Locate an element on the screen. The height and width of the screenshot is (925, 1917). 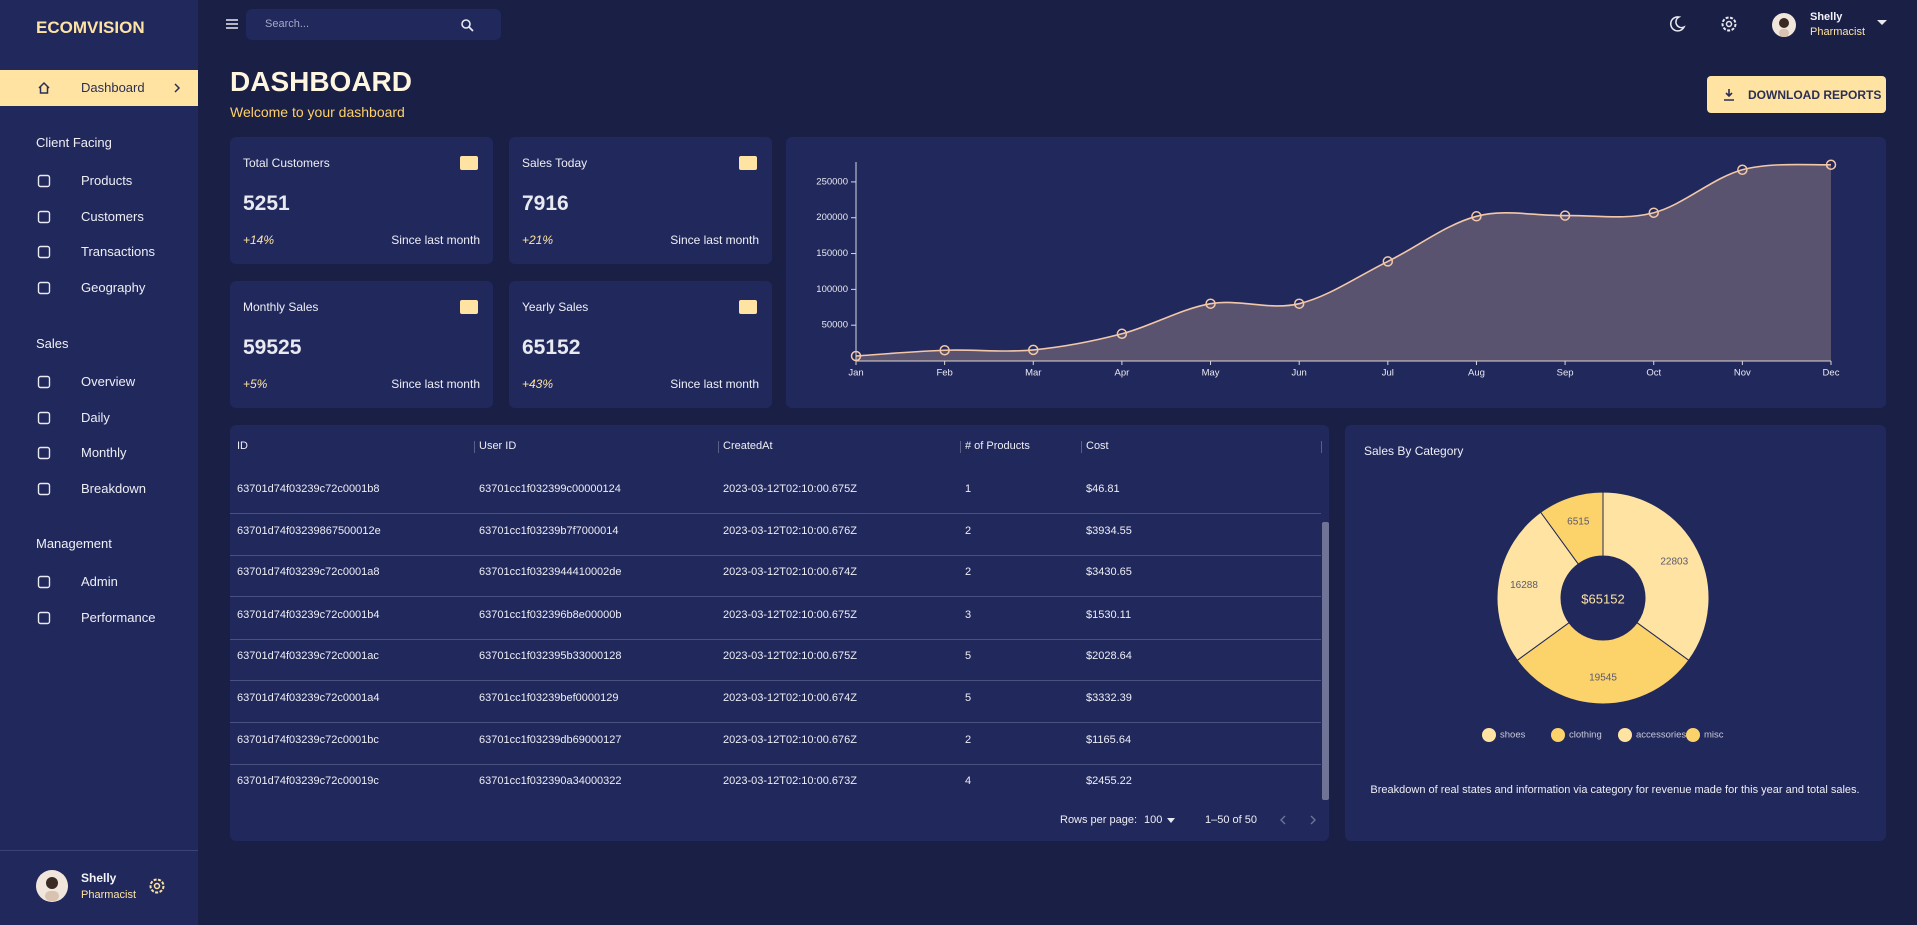
table-cell: 5 is located at coordinates (968, 698).